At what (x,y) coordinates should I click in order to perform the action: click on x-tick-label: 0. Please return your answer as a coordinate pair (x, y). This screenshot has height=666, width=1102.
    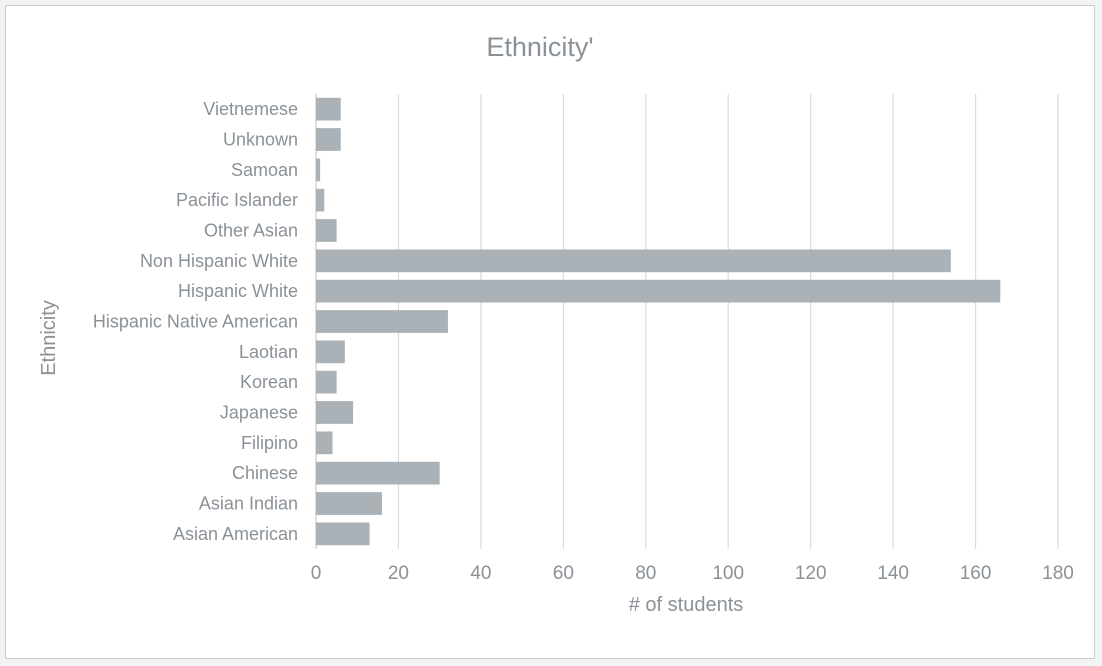
    Looking at the image, I should click on (316, 573).